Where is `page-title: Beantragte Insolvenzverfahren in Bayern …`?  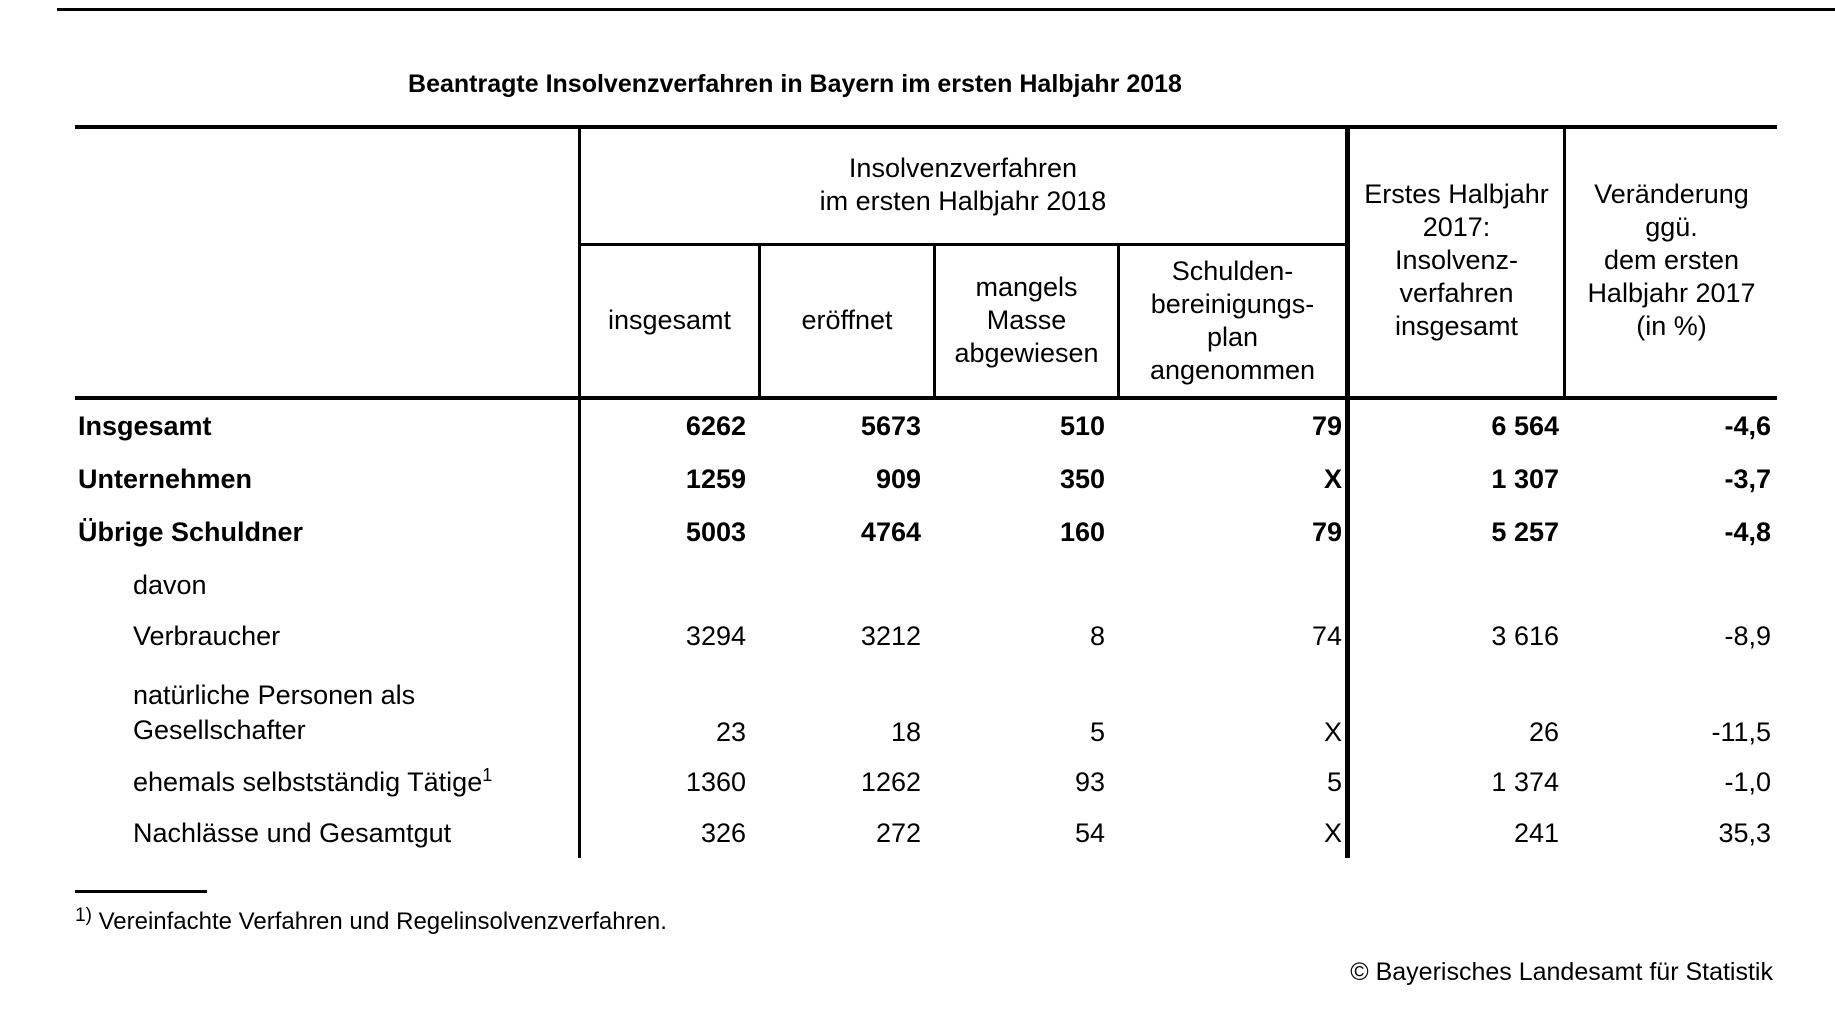 page-title: Beantragte Insolvenzverfahren in Bayern … is located at coordinates (795, 84).